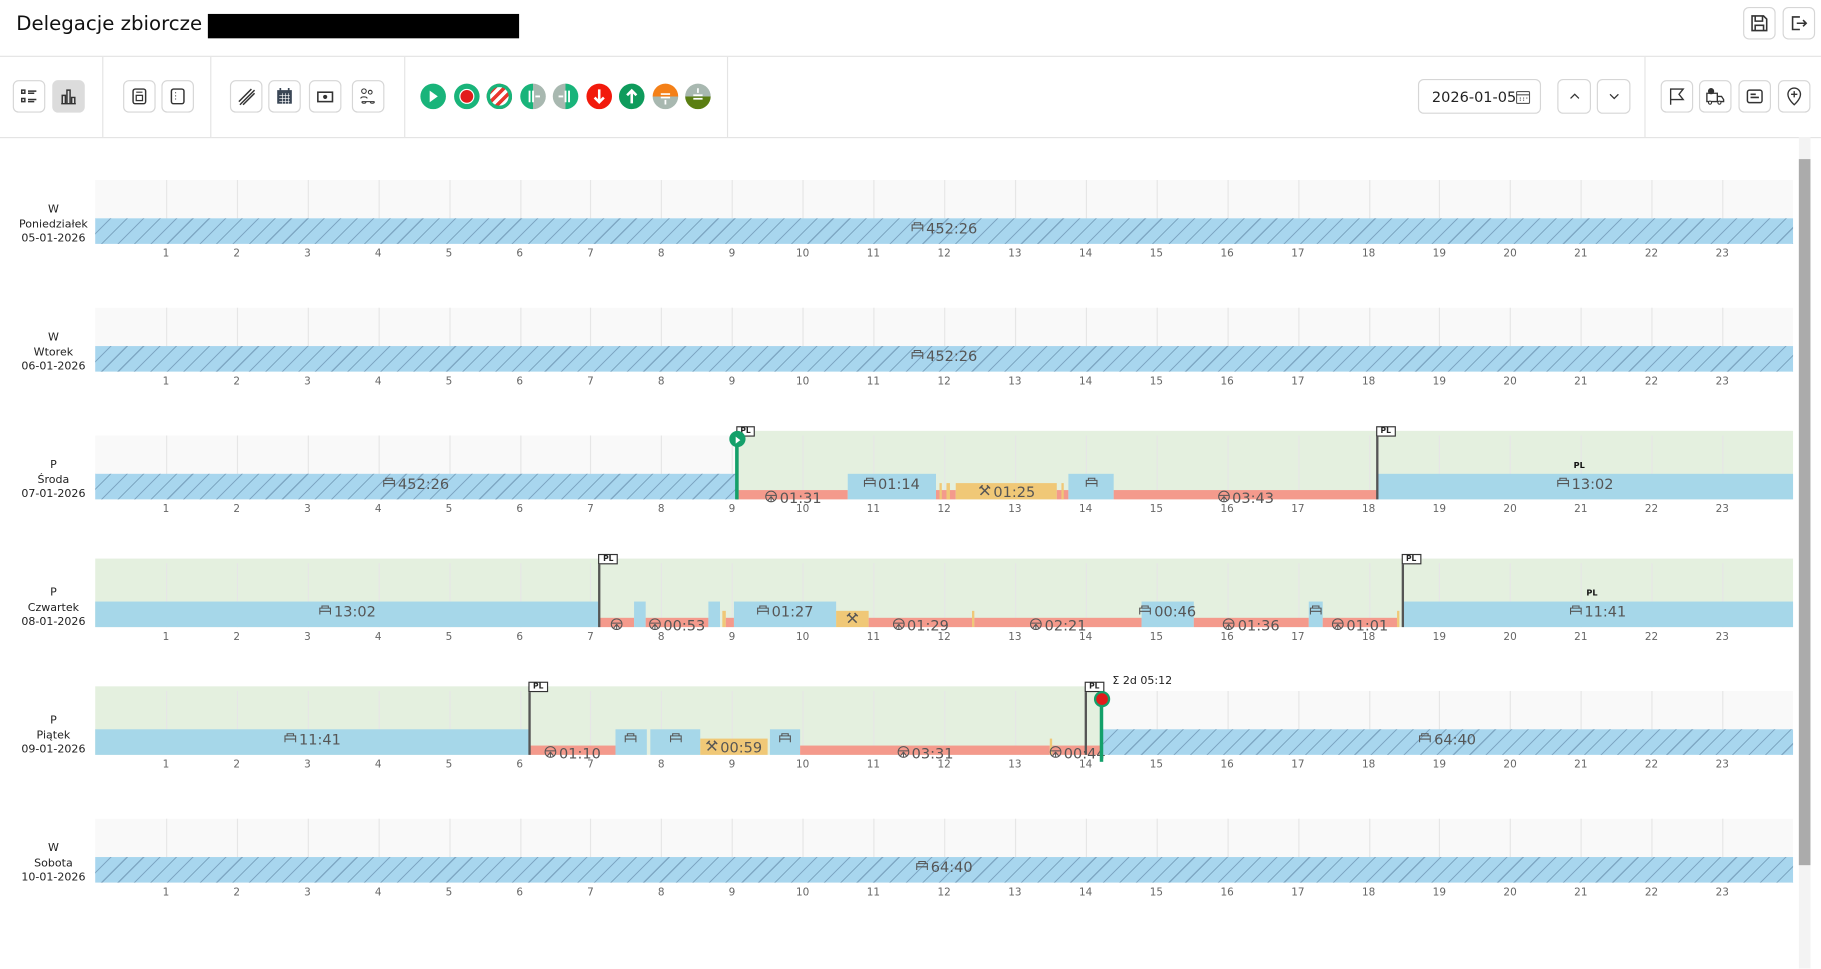 This screenshot has width=1821, height=969. I want to click on end-marker, so click(1102, 699).